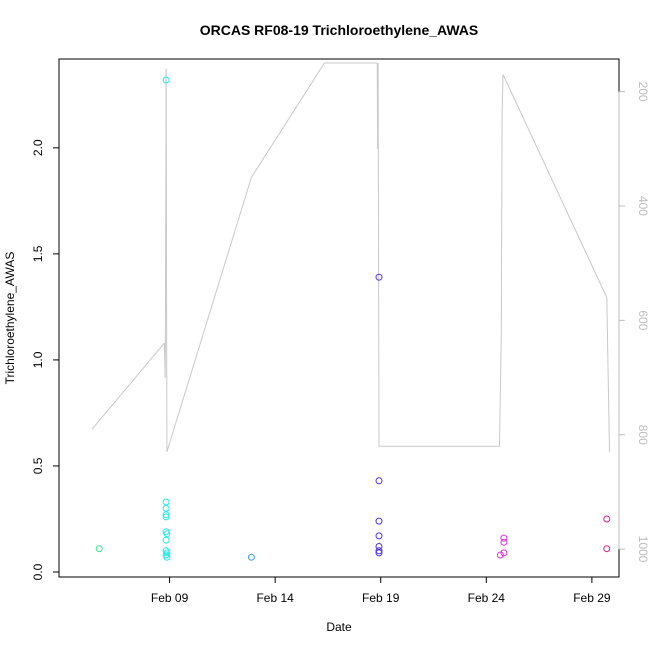 This screenshot has height=650, width=650. What do you see at coordinates (38, 253) in the screenshot?
I see `y-tick-label: 1.5` at bounding box center [38, 253].